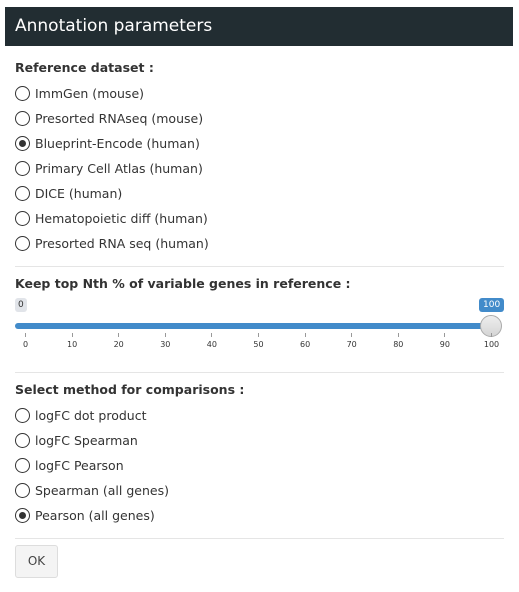 This screenshot has height=592, width=519. I want to click on reference-option: Blueprint-Encode (human), so click(107, 143).